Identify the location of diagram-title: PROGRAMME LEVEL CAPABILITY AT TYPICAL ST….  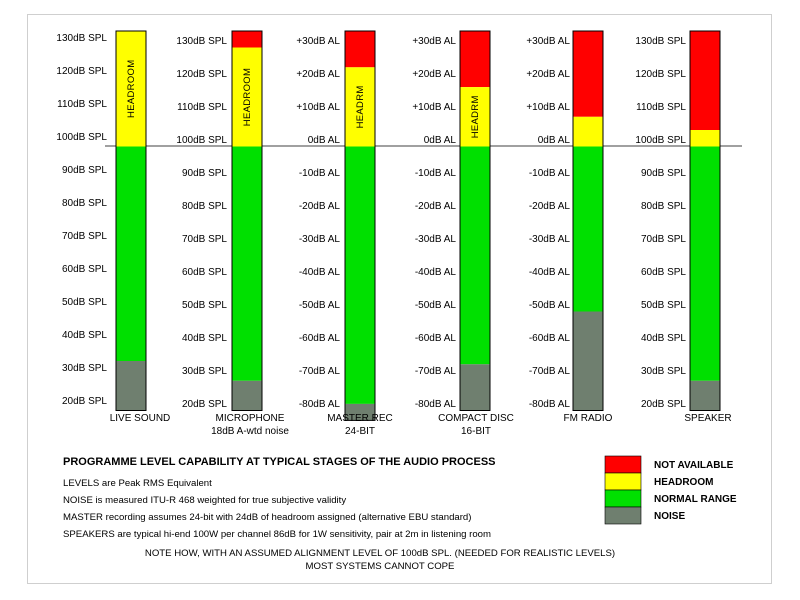
(279, 462).